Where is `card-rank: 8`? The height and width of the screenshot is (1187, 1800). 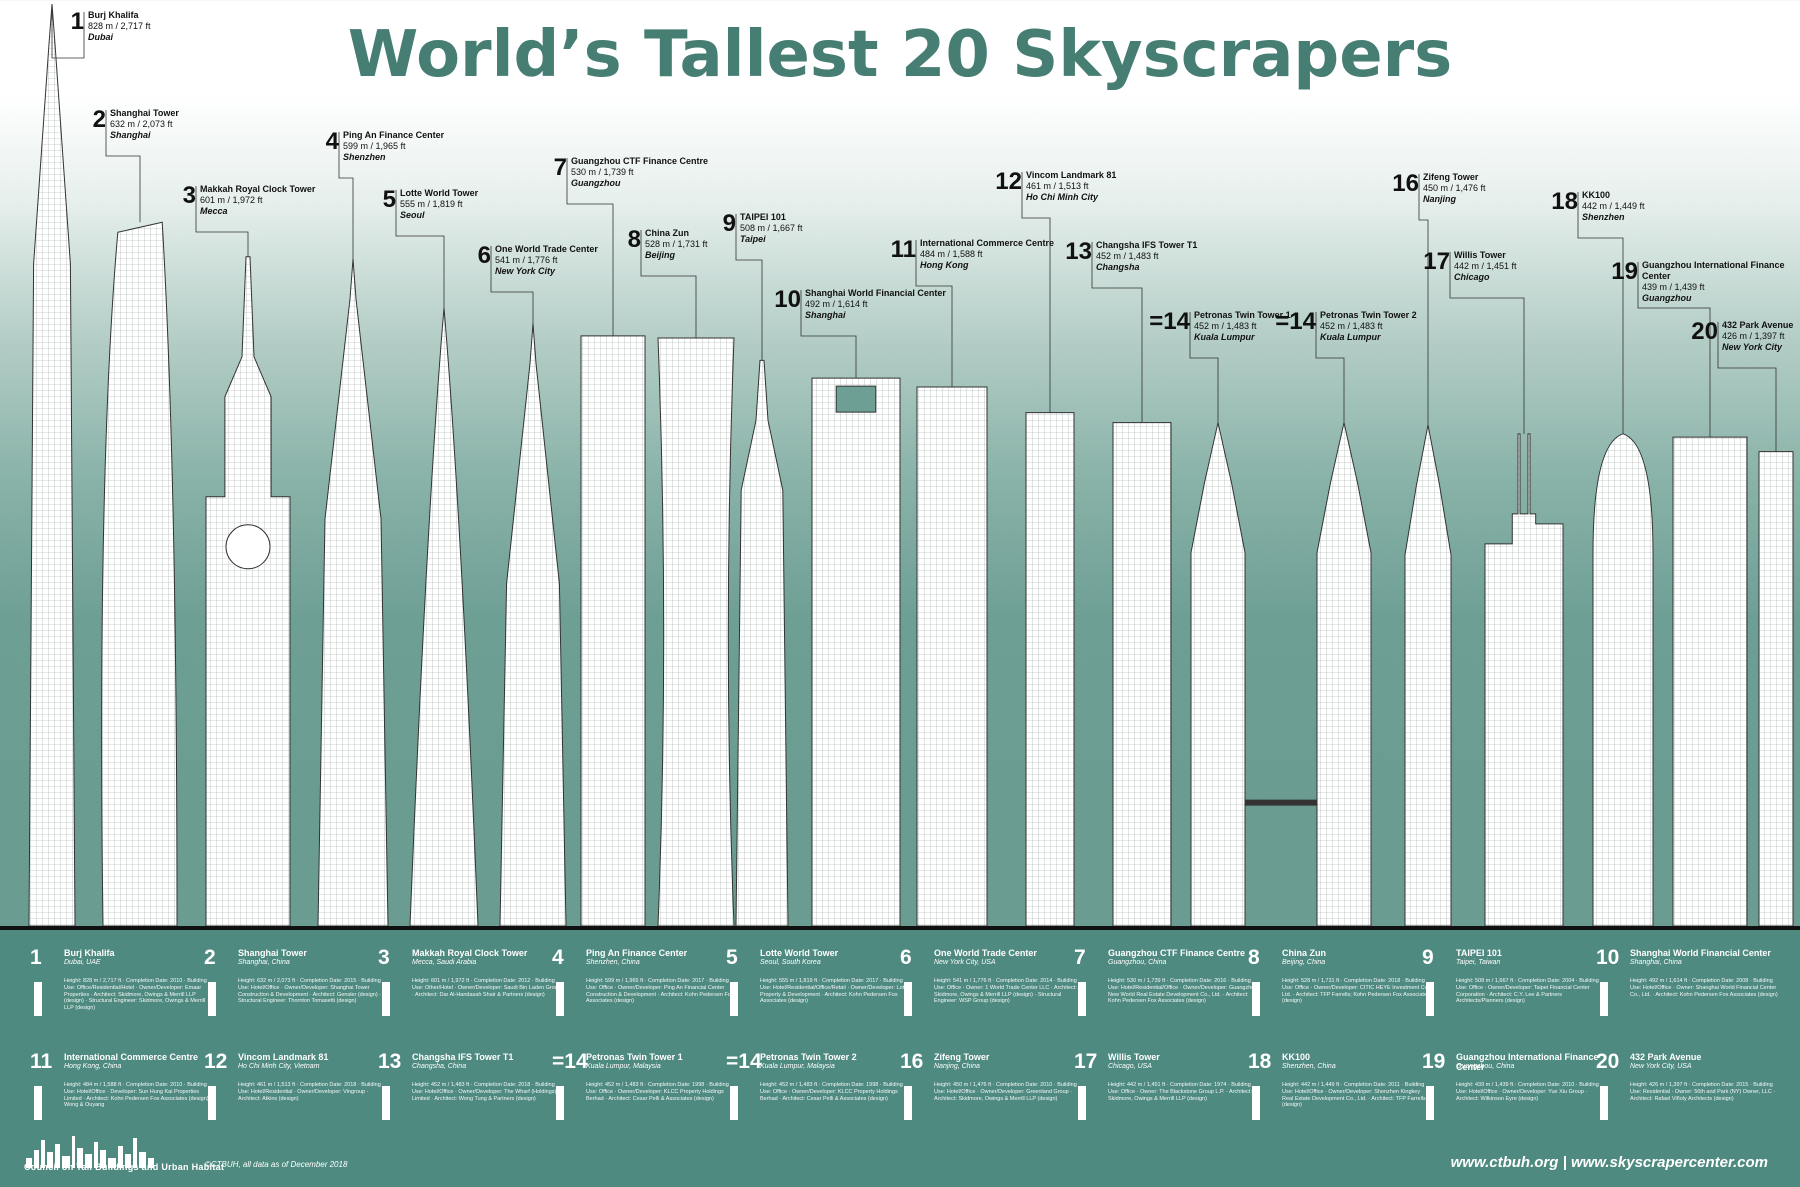 card-rank: 8 is located at coordinates (1254, 957).